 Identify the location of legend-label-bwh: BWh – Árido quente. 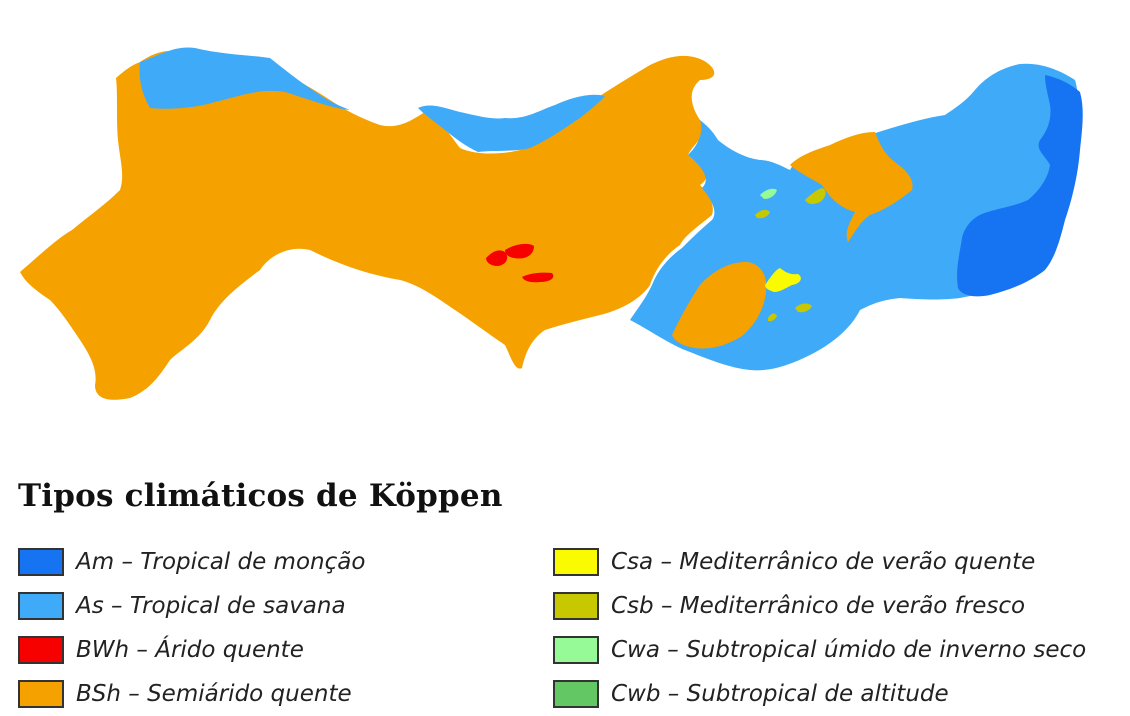
(190, 650).